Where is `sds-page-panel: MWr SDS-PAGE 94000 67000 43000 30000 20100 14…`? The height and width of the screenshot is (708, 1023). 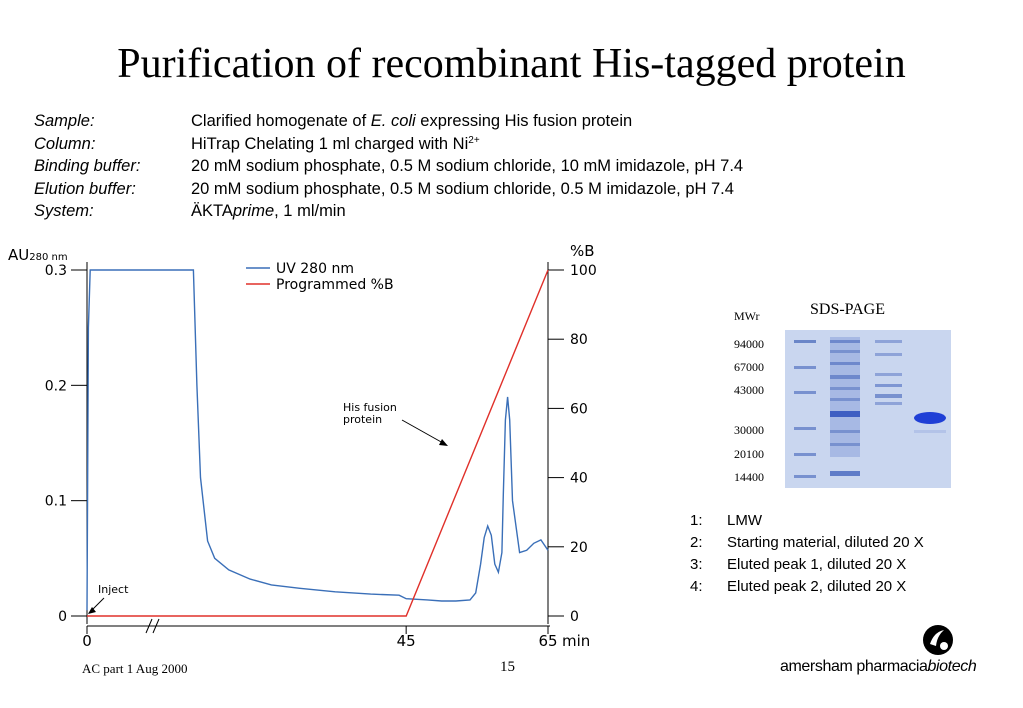
sds-page-panel: MWr SDS-PAGE 94000 67000 43000 30000 20100 14… is located at coordinates (830, 397).